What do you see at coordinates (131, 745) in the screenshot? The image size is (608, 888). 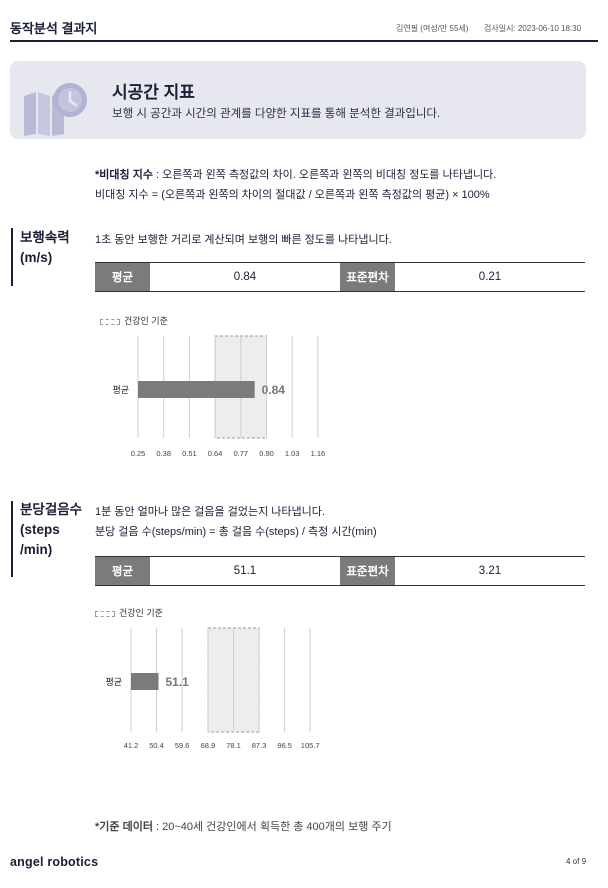 I see `tick-label: 41.2` at bounding box center [131, 745].